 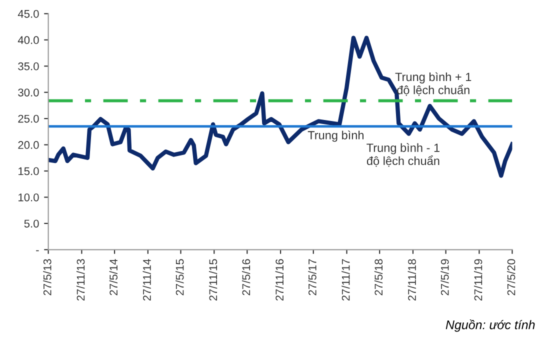 What do you see at coordinates (28, 197) in the screenshot?
I see `y-tick-label: 10.0` at bounding box center [28, 197].